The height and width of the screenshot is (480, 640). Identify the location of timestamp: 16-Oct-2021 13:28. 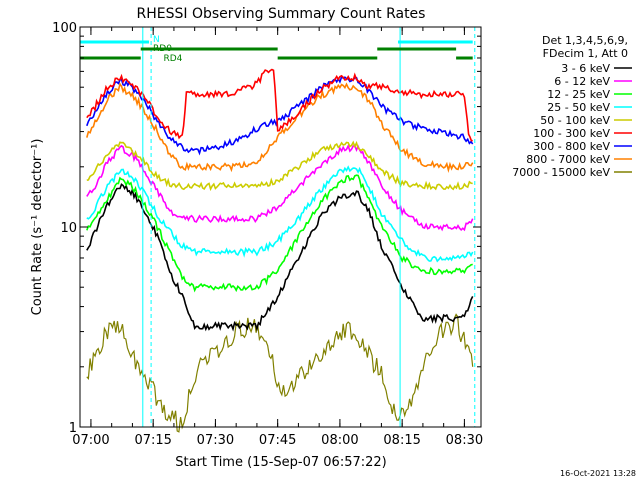
(598, 473).